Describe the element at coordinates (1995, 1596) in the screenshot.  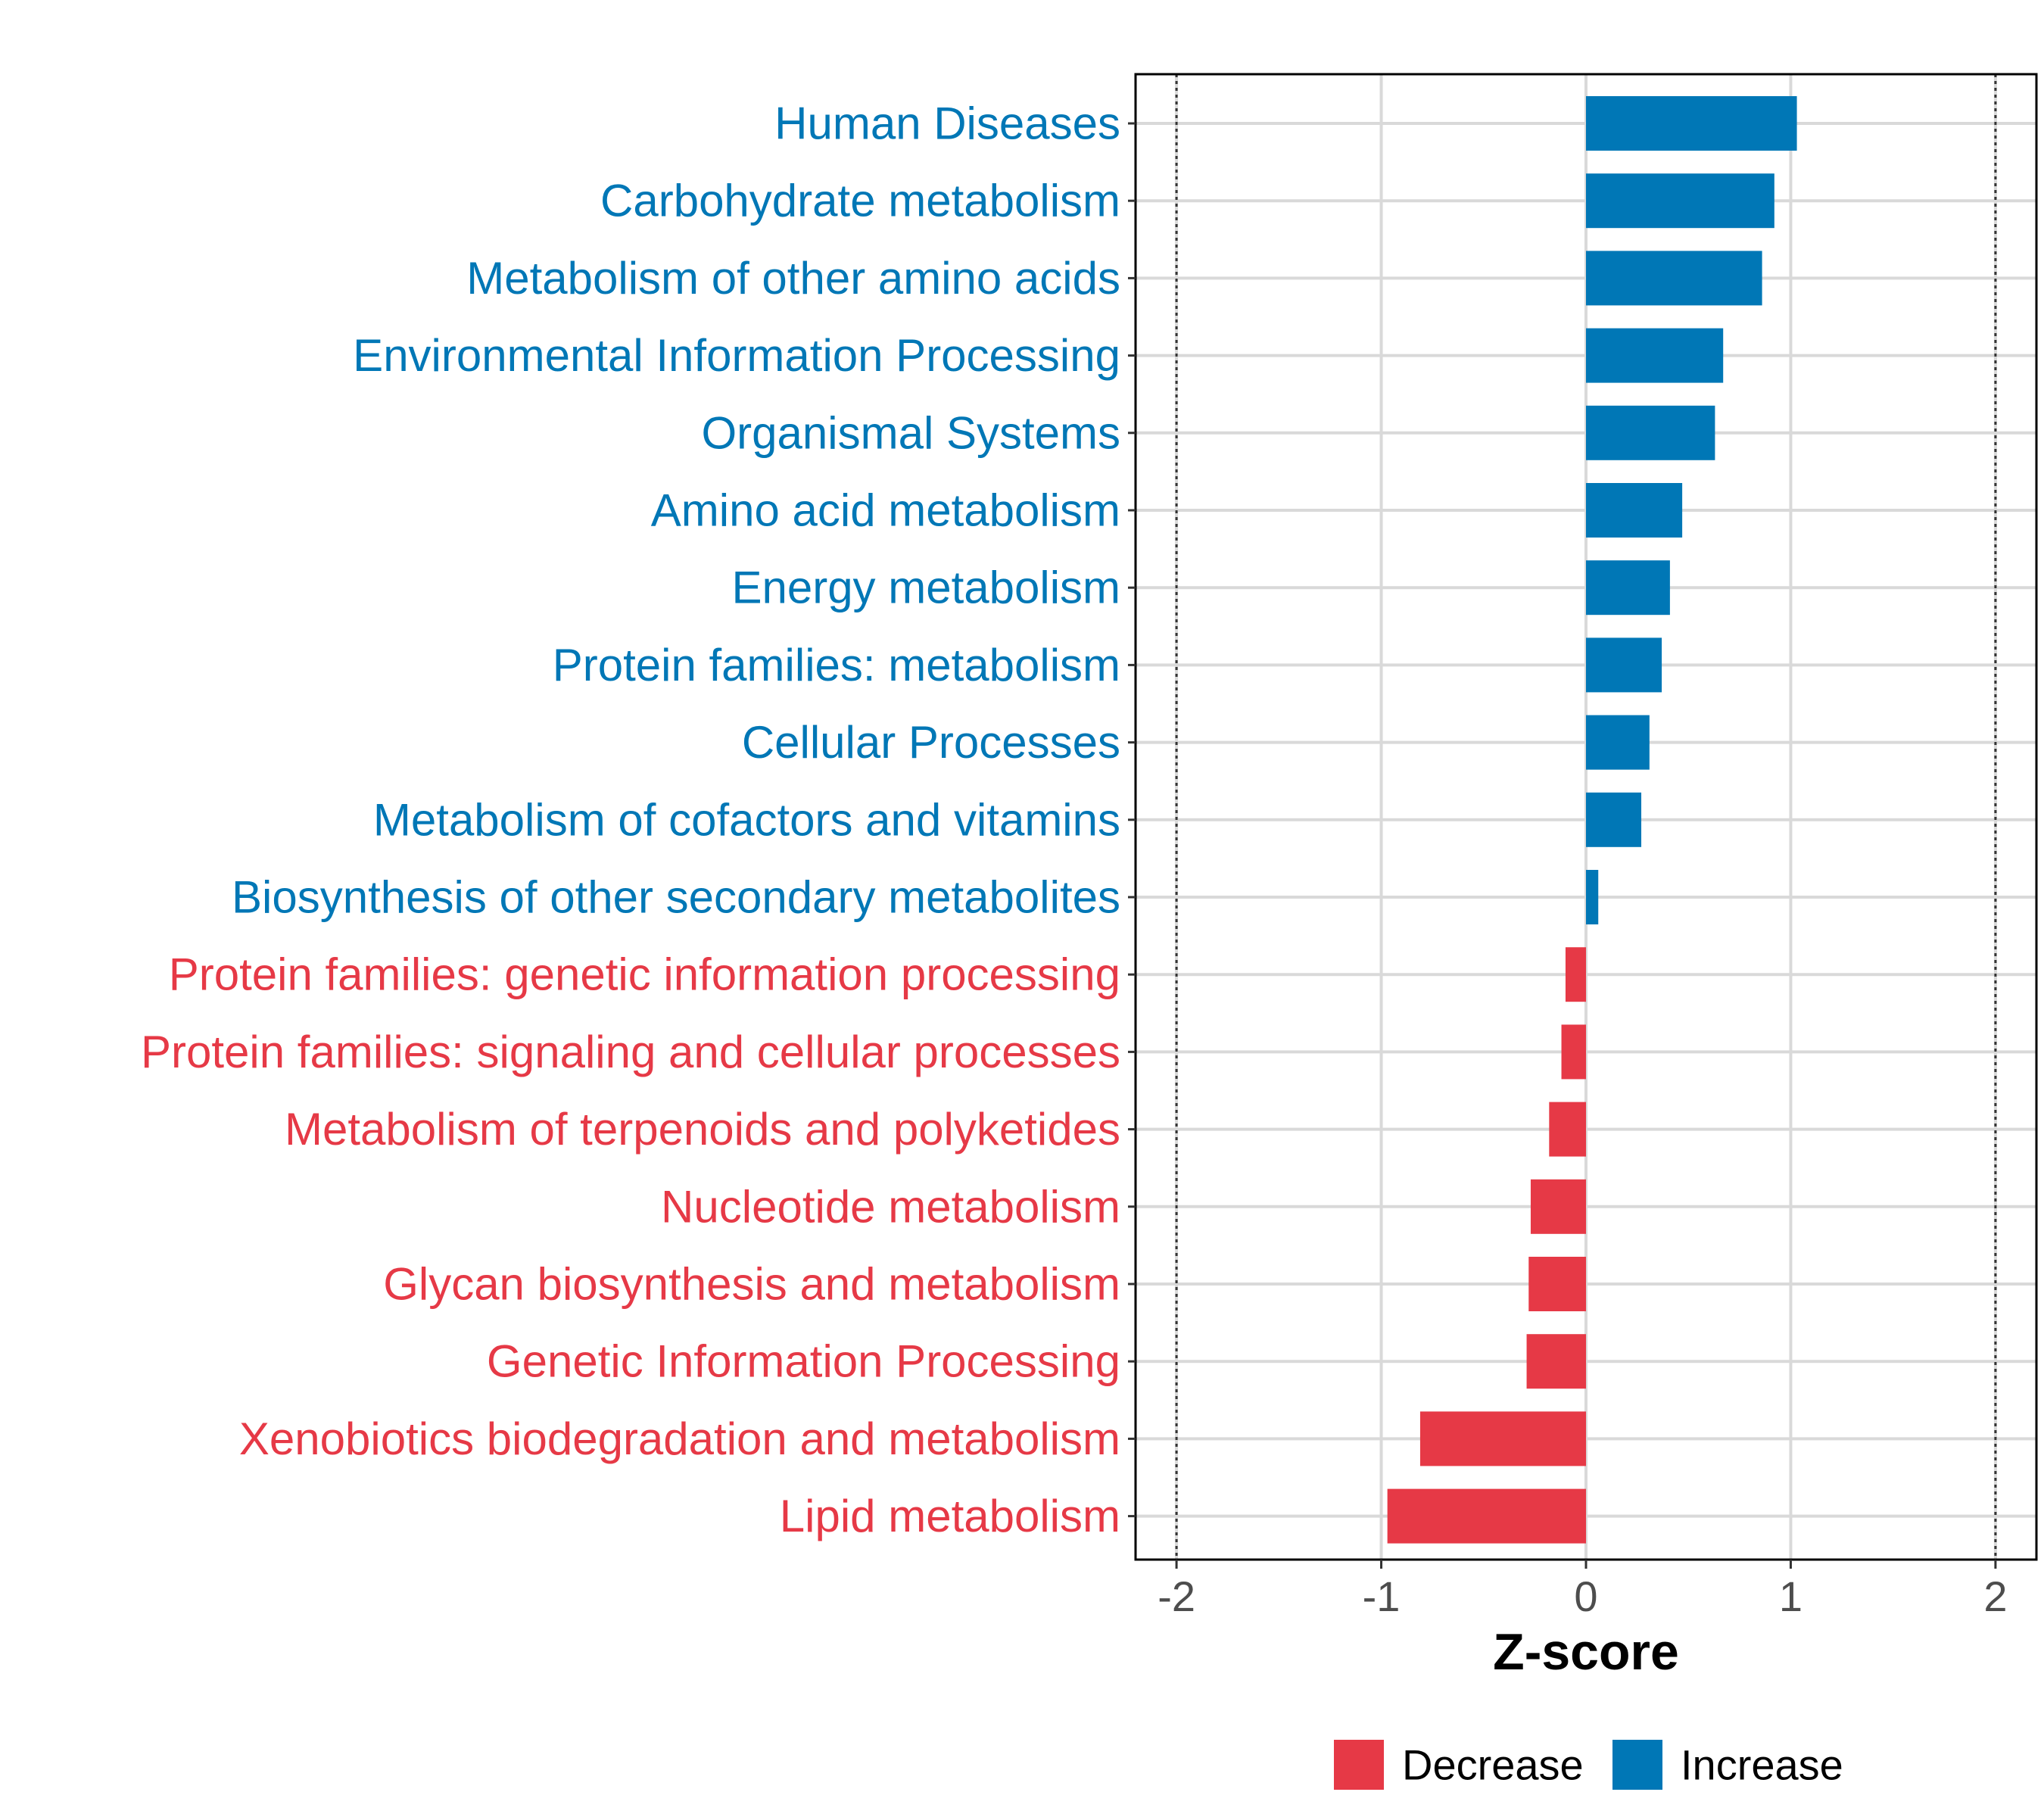
I see `x-tick-label: 2` at that location.